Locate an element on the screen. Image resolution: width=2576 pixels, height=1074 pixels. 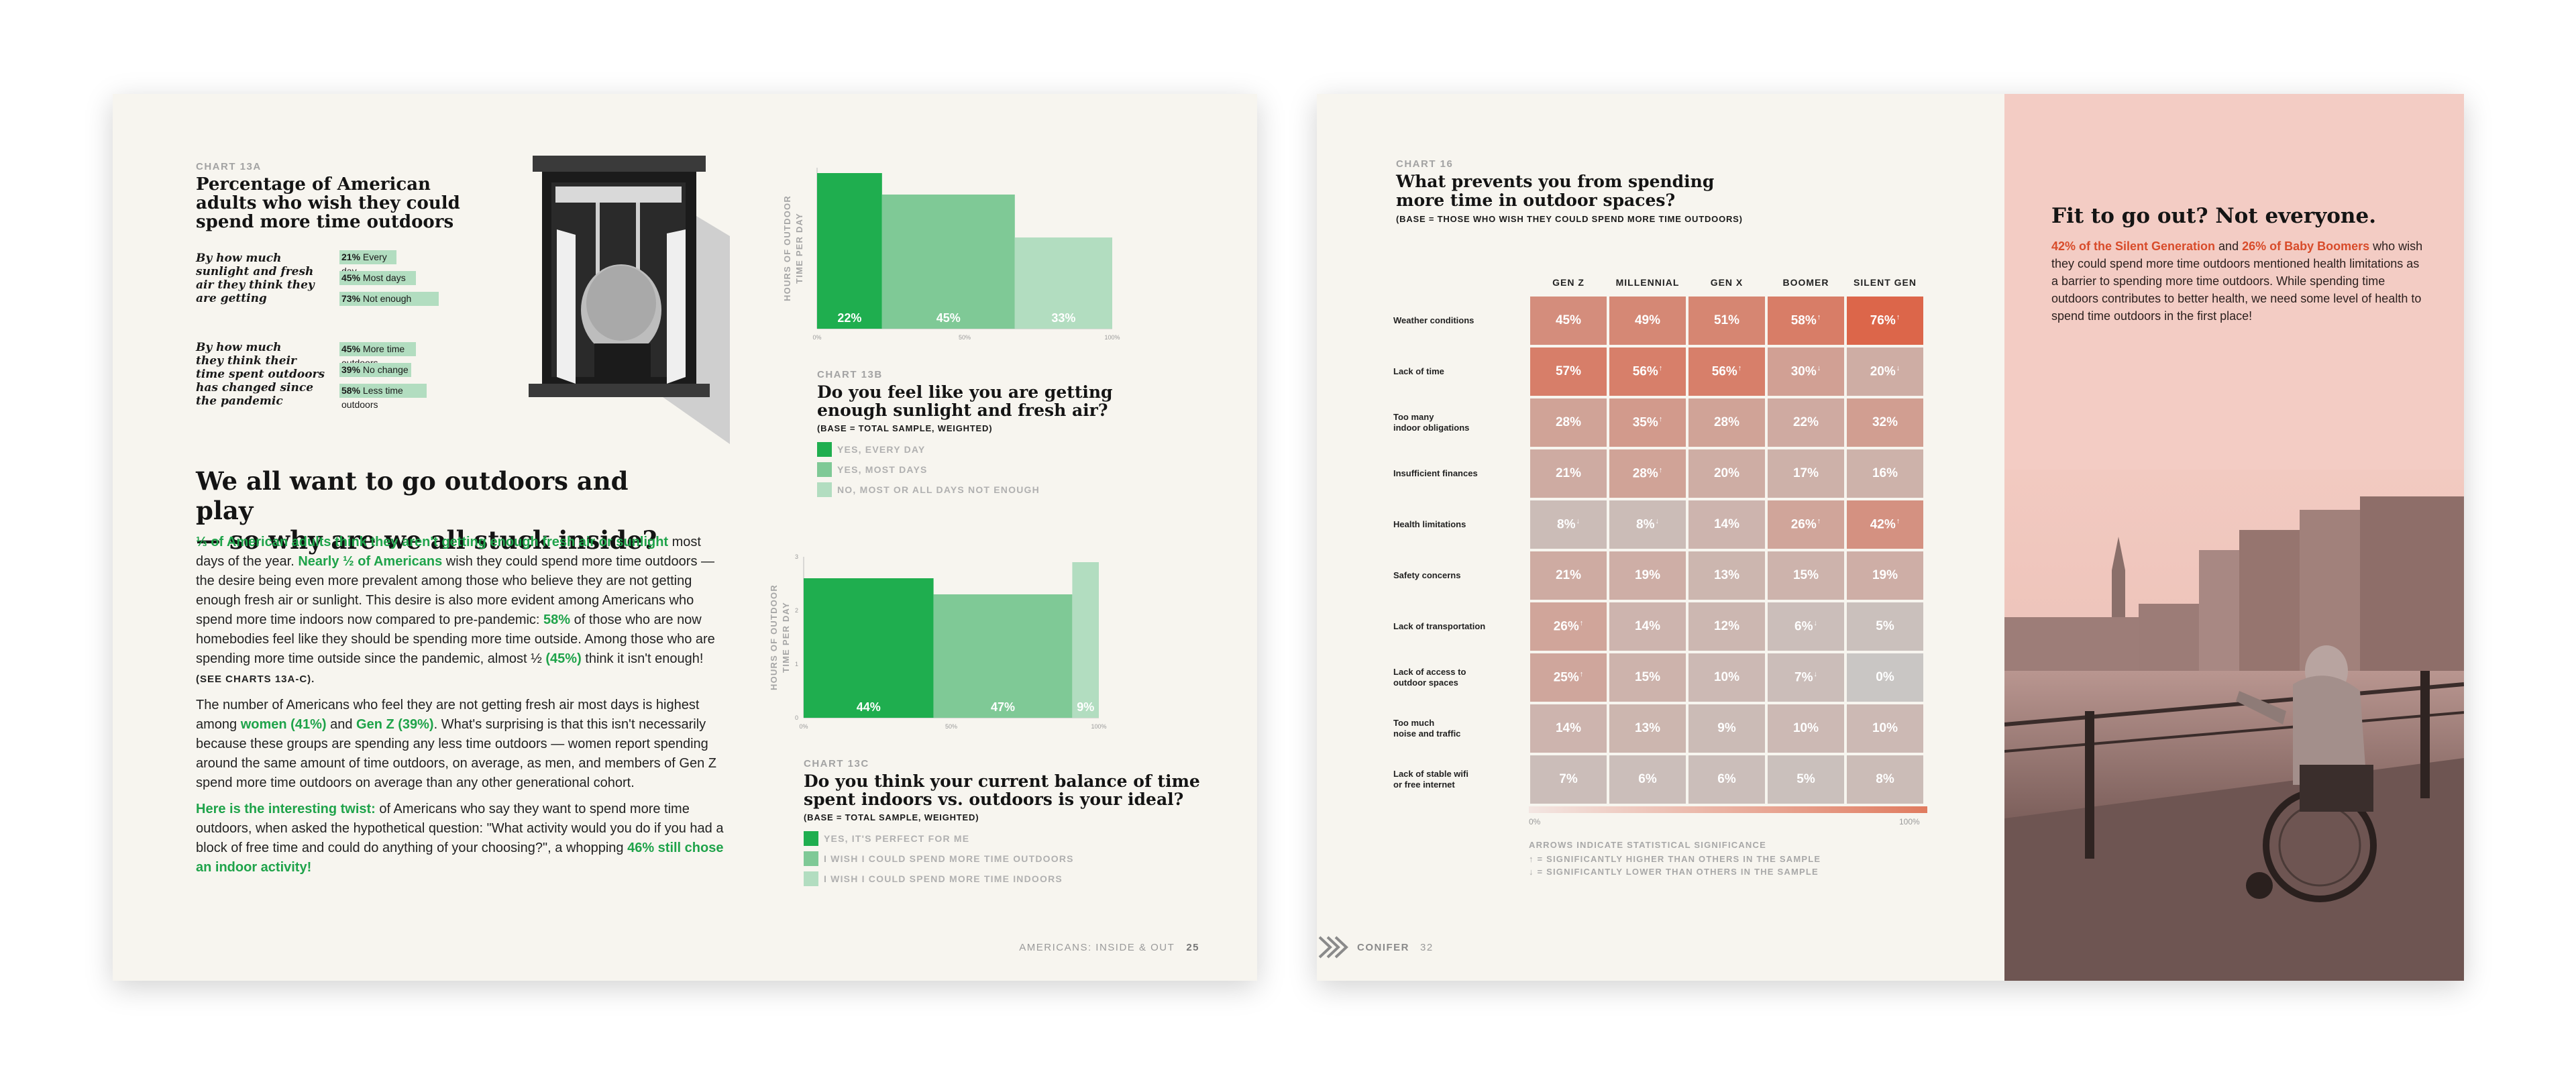
heatmap-cell: 56%↑ is located at coordinates (1726, 371).